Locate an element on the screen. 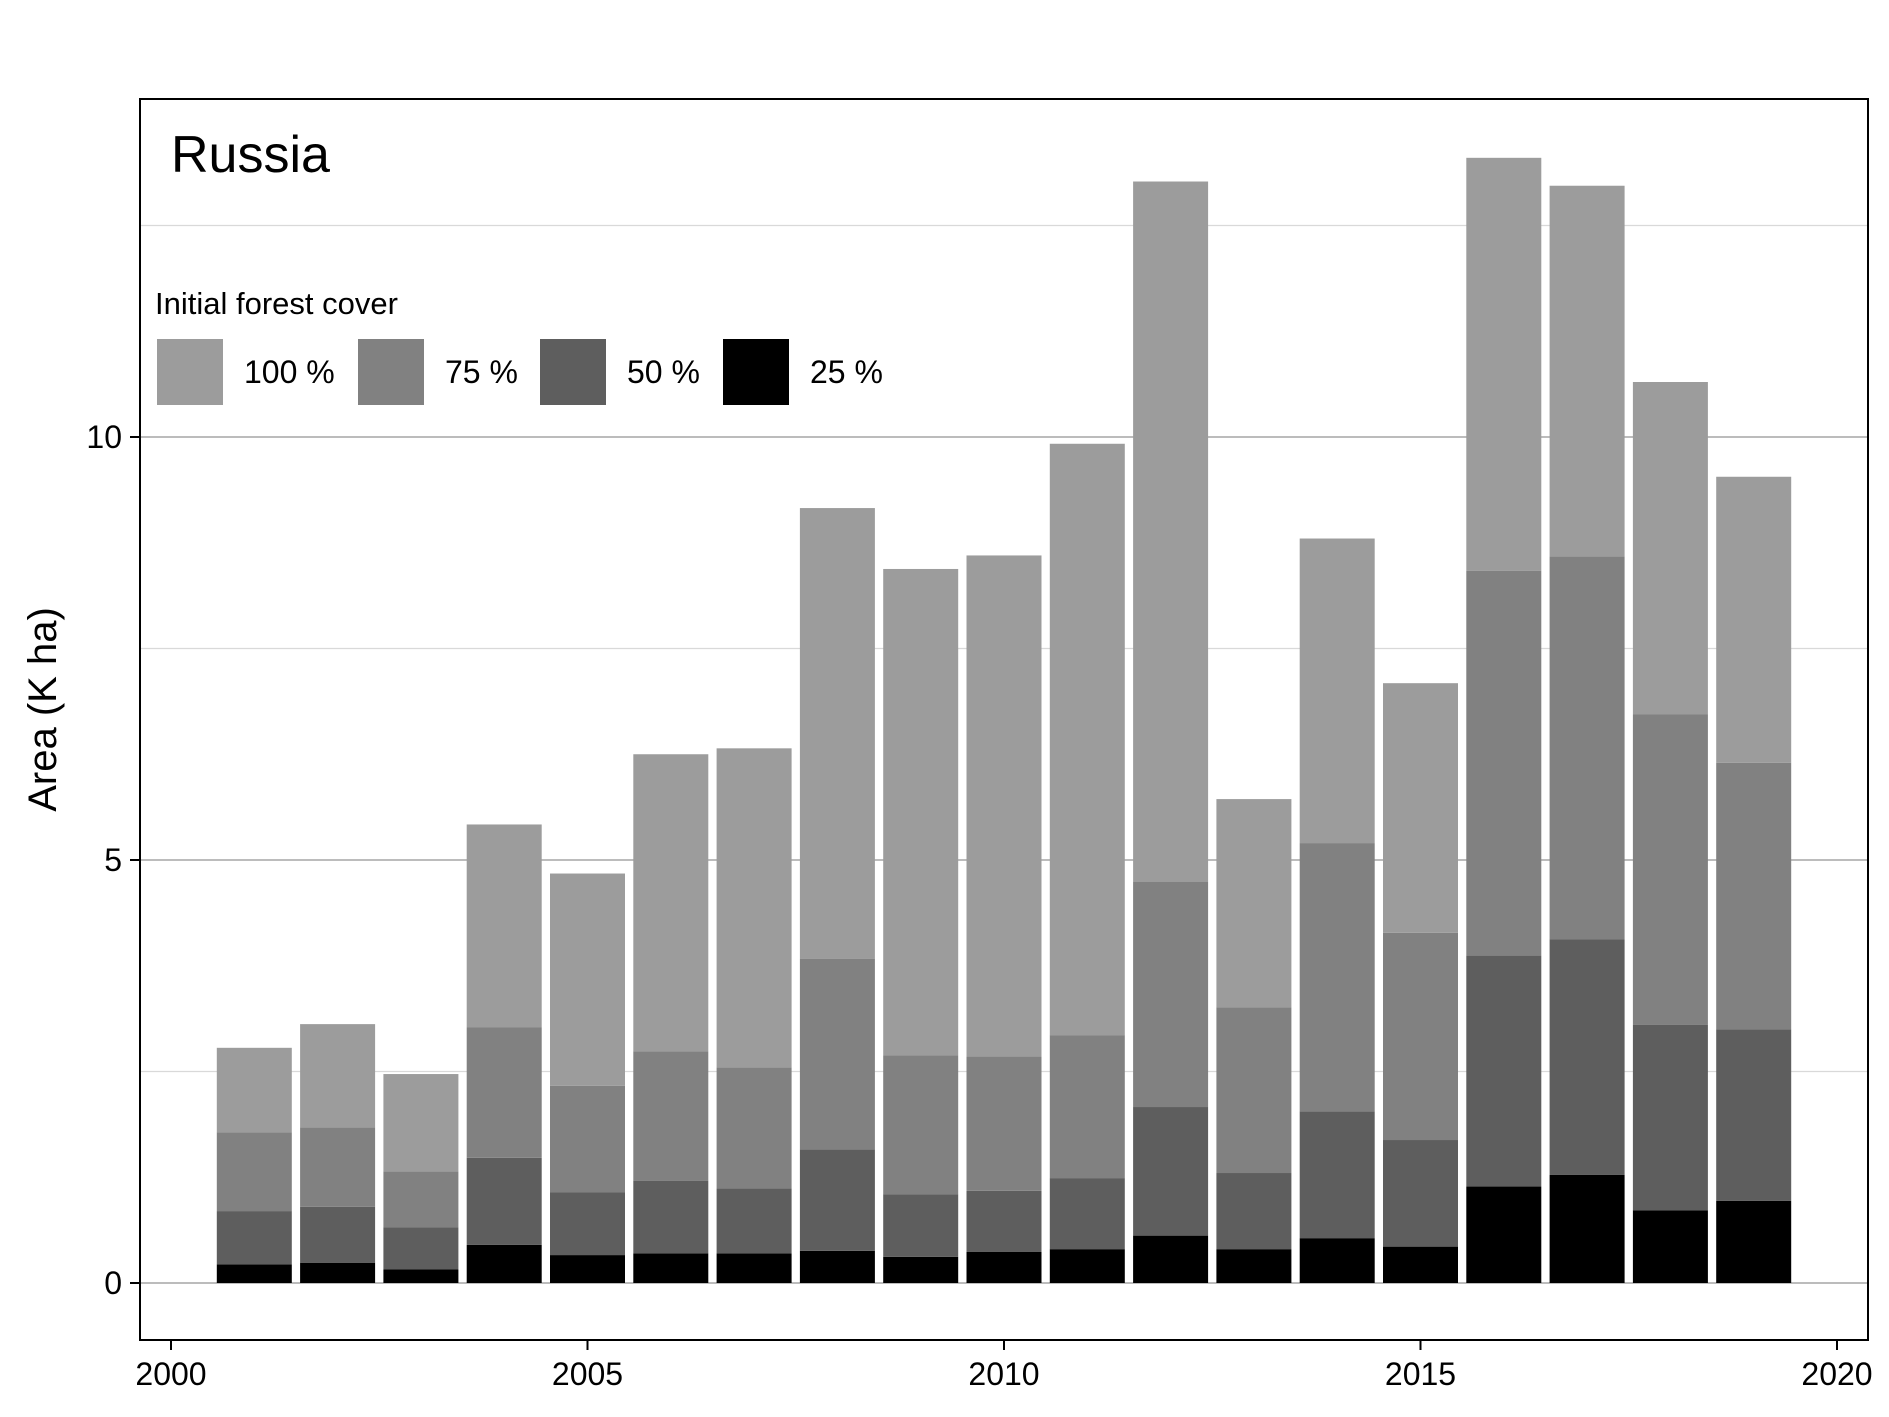 This screenshot has height=1417, width=1889. y-tick-label: 10 is located at coordinates (104, 437).